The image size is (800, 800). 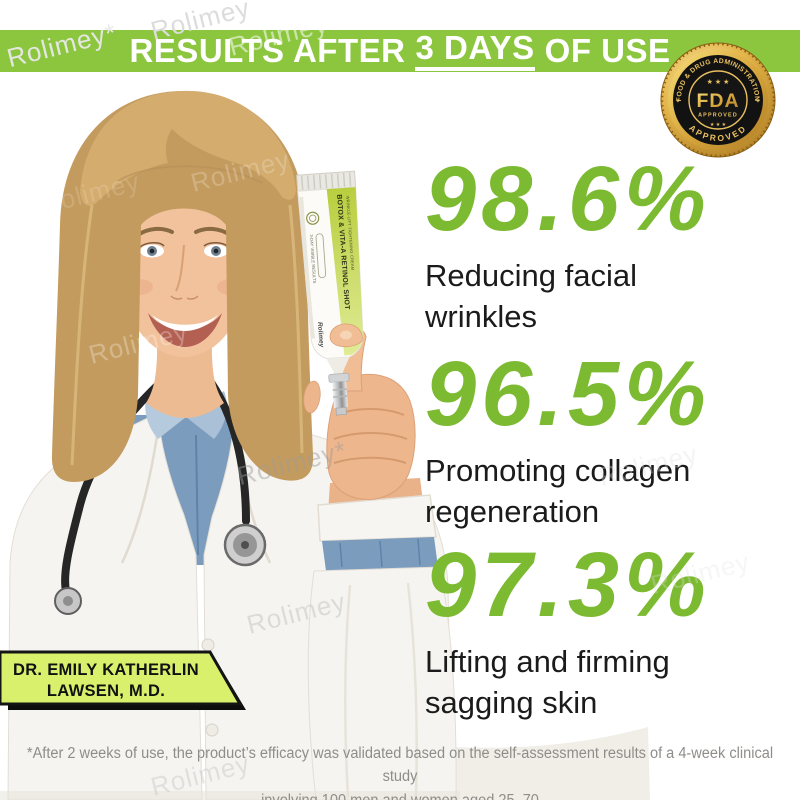 What do you see at coordinates (475, 51) in the screenshot?
I see `banner-title-highlight: 3 DAYS` at bounding box center [475, 51].